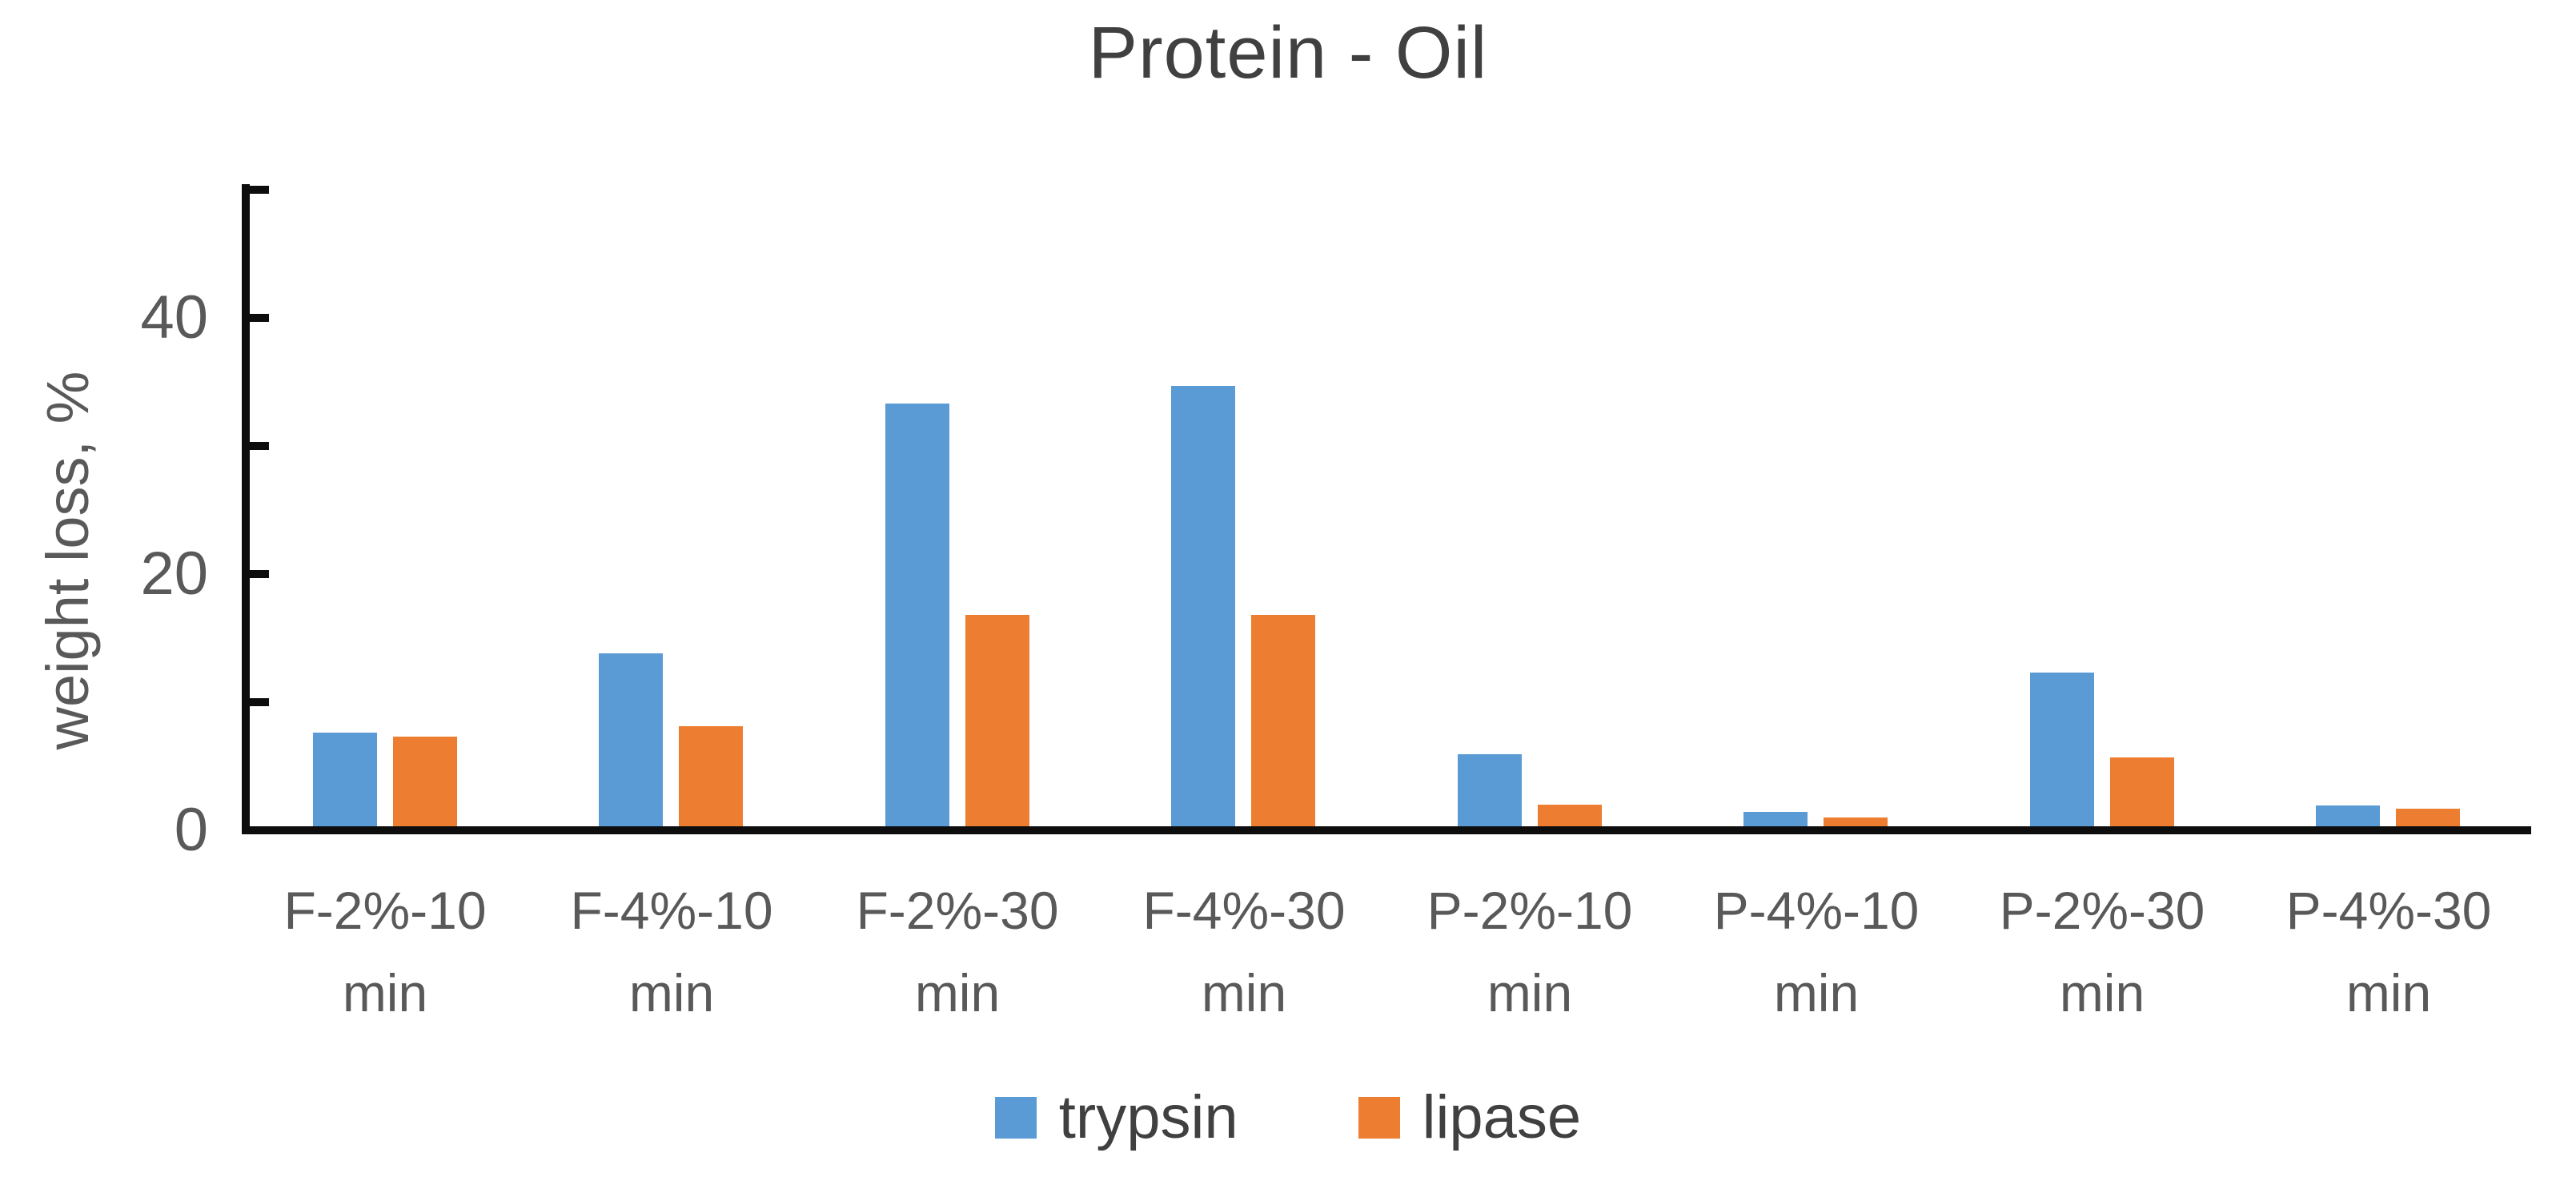  I want to click on legend: trypsin lipase, so click(1288, 1118).